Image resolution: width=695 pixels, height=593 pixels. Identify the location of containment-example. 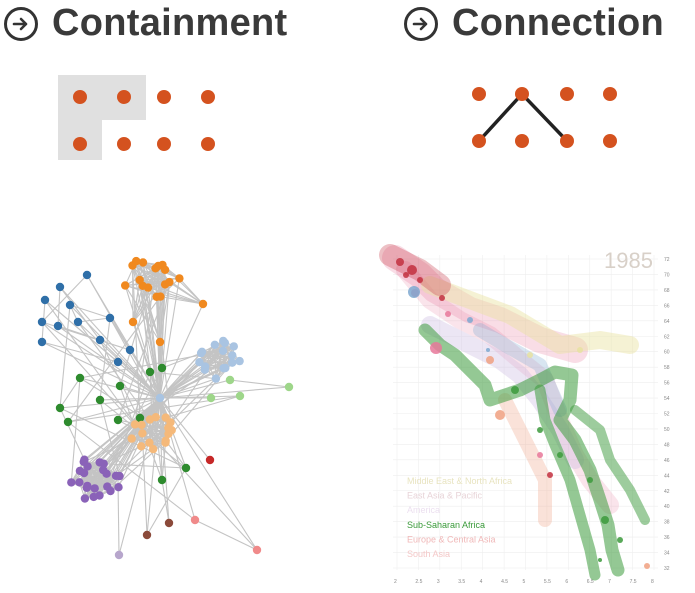
(136, 117).